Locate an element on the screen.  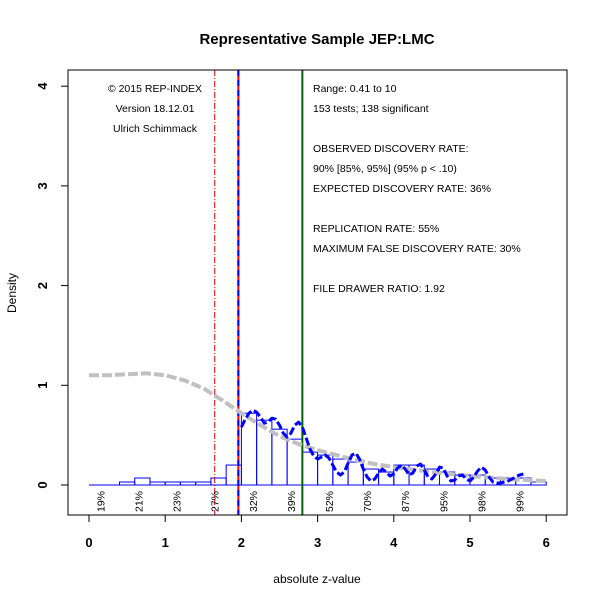
annotation-right-line: EXPECTED DISCOVERY RATE: 36% is located at coordinates (402, 189).